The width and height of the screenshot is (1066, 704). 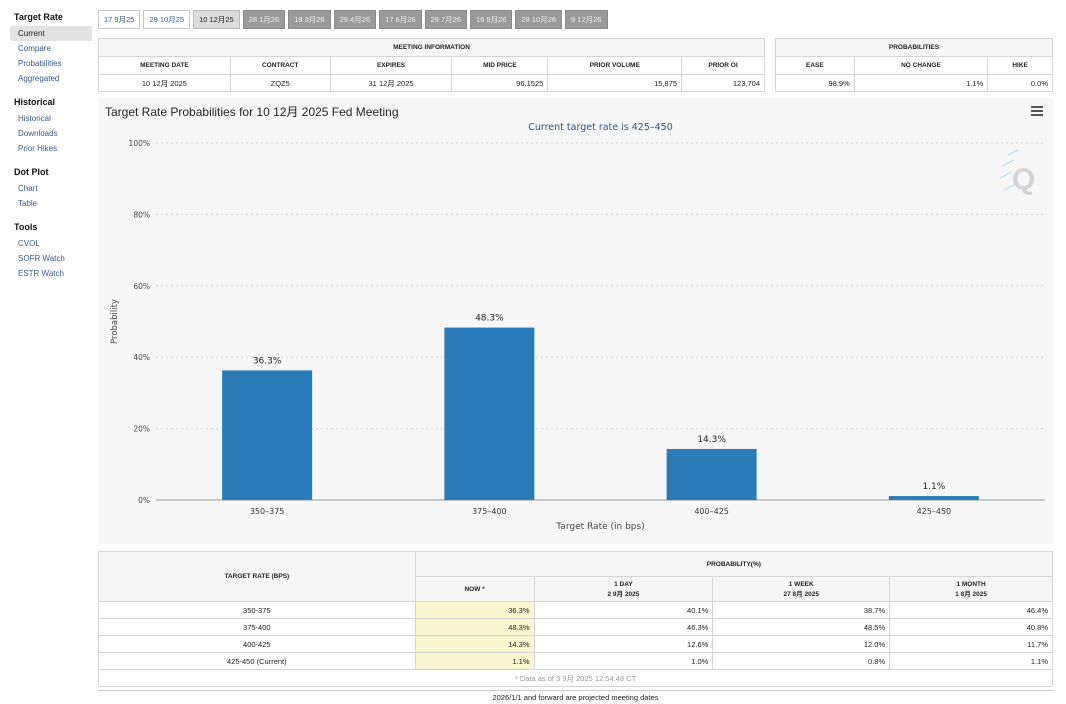 I want to click on col-hike: HIKE, so click(x=1020, y=65).